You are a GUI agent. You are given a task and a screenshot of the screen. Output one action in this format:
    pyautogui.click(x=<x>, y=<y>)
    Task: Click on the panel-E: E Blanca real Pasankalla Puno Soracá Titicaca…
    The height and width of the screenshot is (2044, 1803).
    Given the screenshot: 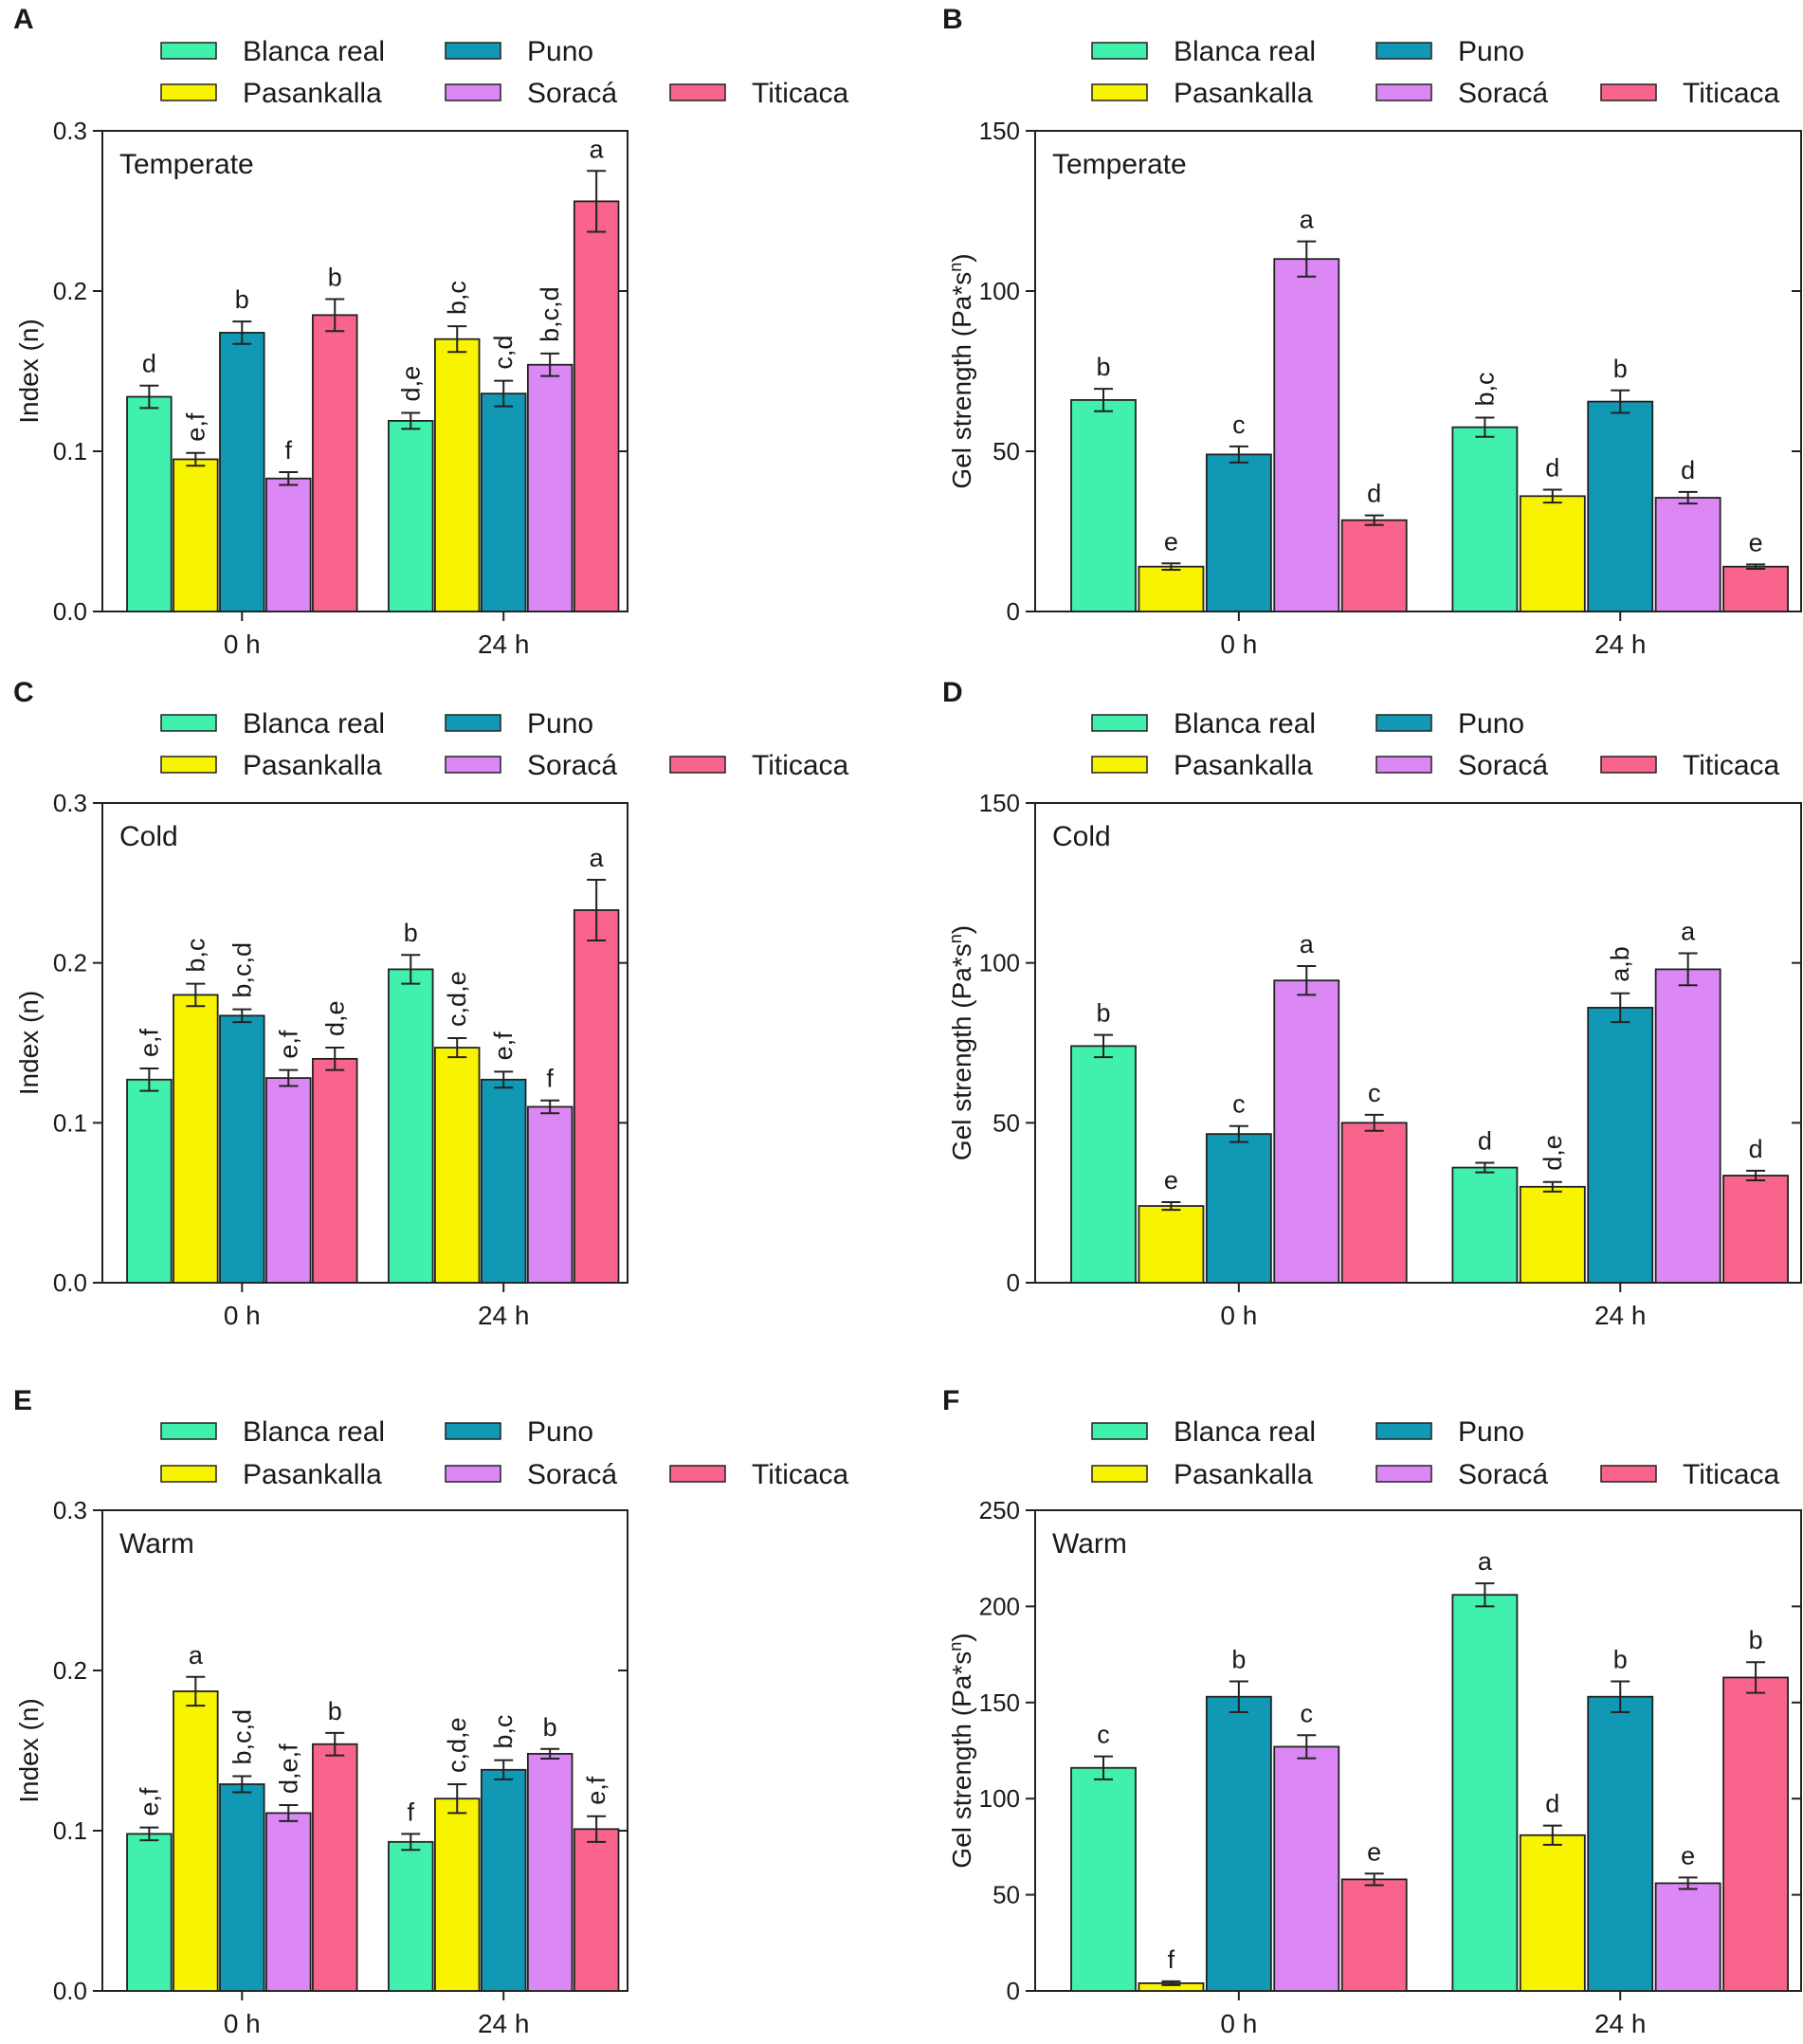 What is the action you would take?
    pyautogui.click(x=431, y=1711)
    